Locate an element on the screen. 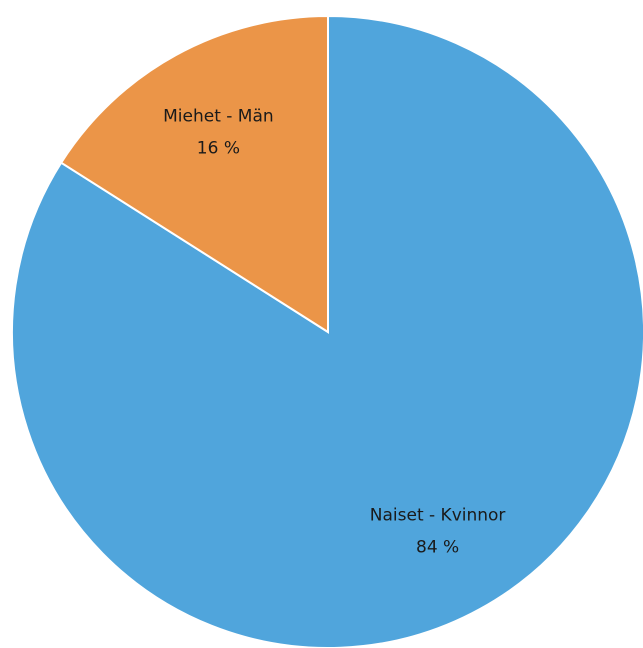 The height and width of the screenshot is (648, 643). slice-label: Miehet - Män is located at coordinates (218, 117).